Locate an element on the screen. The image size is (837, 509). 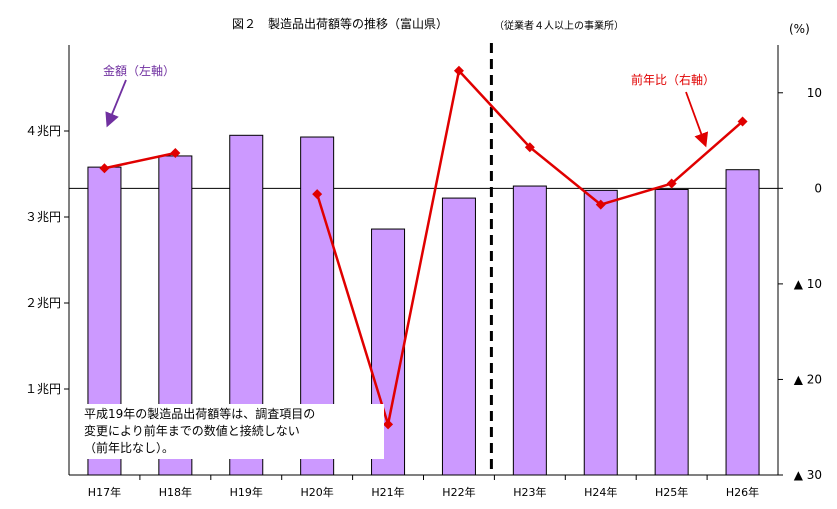
x-tick-label: H25年 is located at coordinates (671, 492).